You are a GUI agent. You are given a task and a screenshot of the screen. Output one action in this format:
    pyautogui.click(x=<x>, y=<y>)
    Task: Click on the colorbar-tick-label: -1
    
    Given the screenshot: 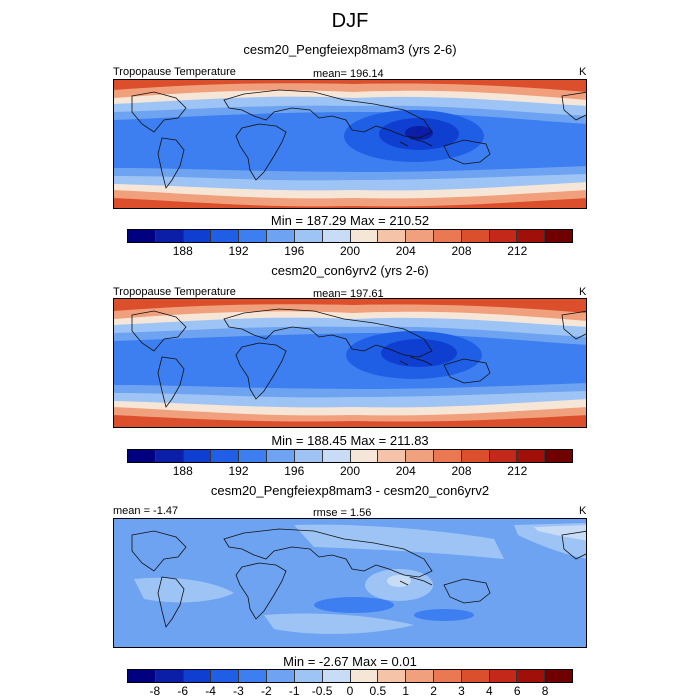 What is the action you would take?
    pyautogui.click(x=294, y=691)
    